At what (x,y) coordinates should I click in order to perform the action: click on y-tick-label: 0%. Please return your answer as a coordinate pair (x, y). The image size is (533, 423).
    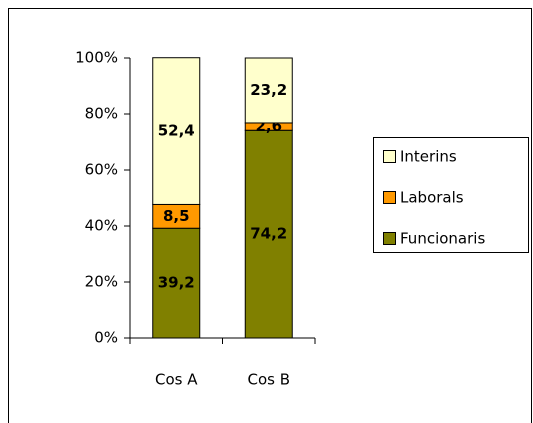
    Looking at the image, I should click on (106, 338).